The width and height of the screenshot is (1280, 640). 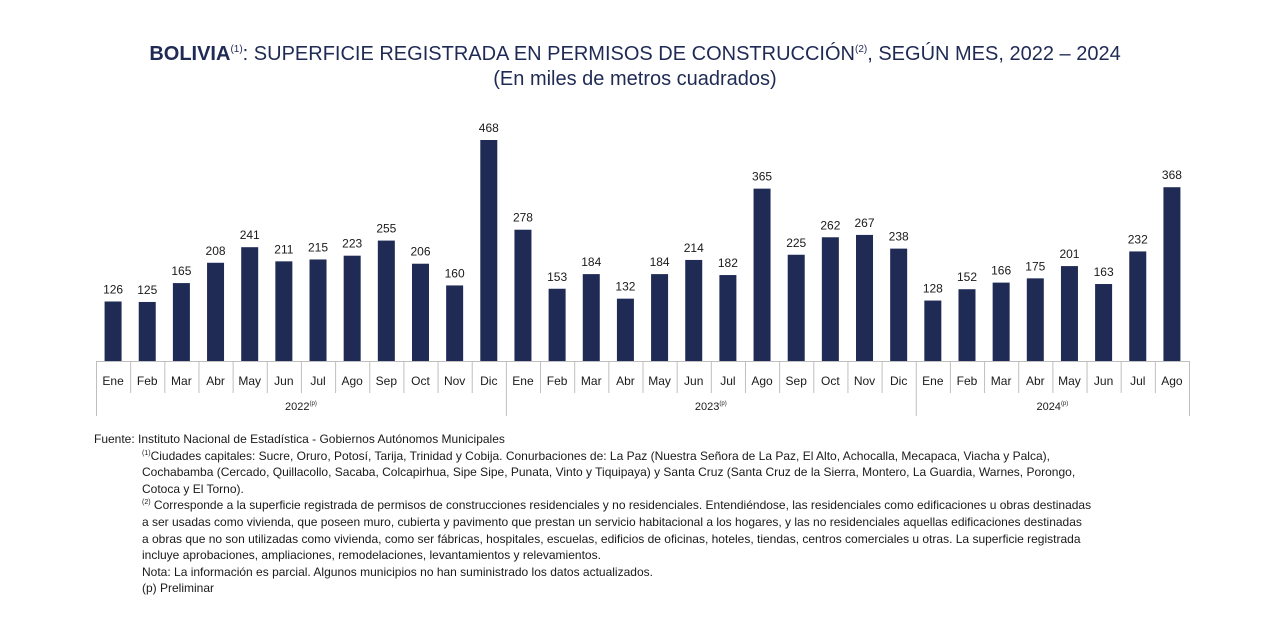 What do you see at coordinates (523, 218) in the screenshot?
I see `data-label: 278` at bounding box center [523, 218].